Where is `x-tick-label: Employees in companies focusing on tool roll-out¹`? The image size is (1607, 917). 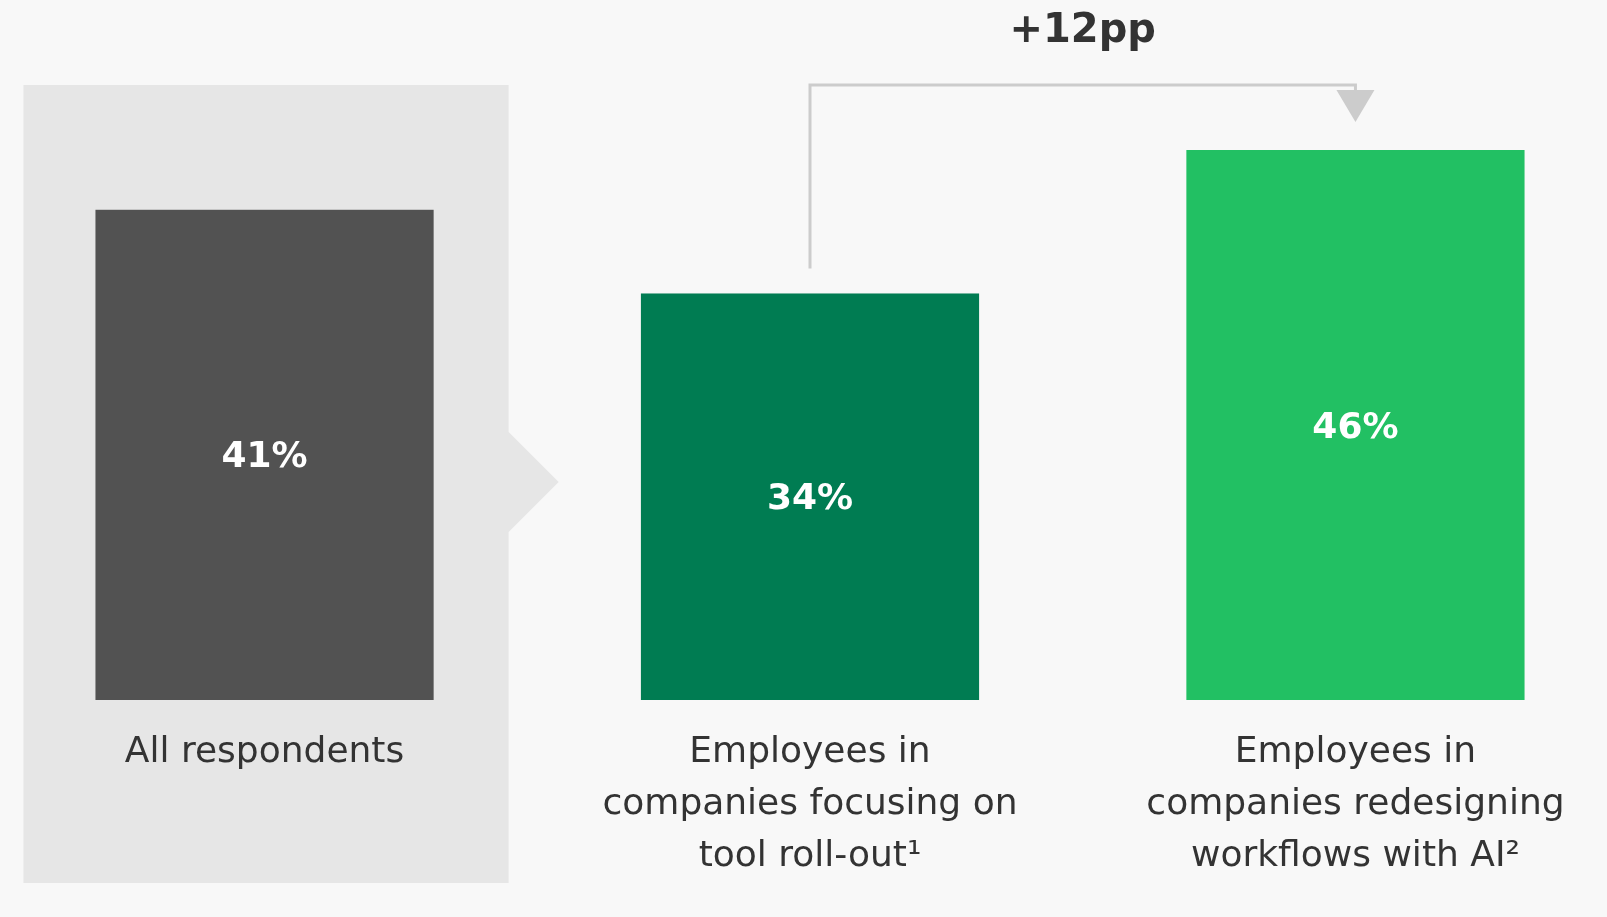 x-tick-label: Employees in companies focusing on tool roll-out¹ is located at coordinates (810, 801).